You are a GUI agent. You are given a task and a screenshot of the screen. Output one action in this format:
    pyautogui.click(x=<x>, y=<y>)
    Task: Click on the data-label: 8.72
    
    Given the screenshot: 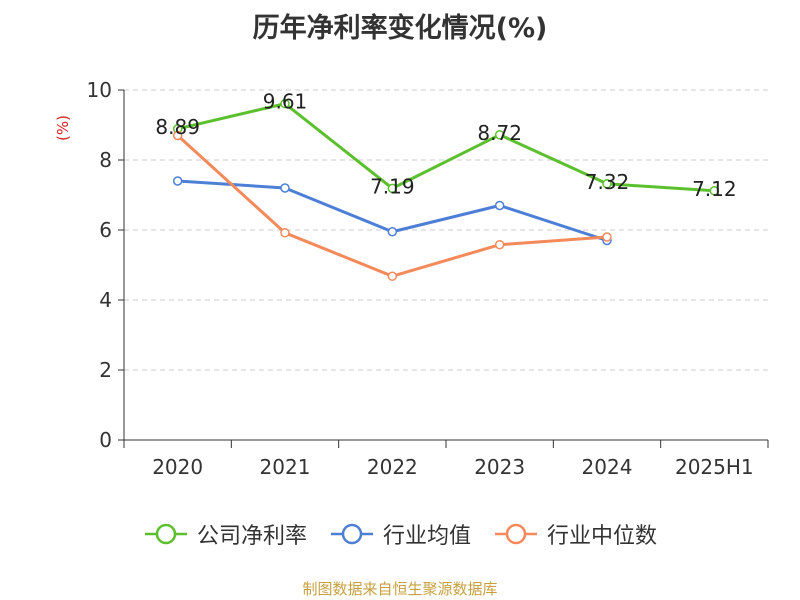 What is the action you would take?
    pyautogui.click(x=499, y=133)
    